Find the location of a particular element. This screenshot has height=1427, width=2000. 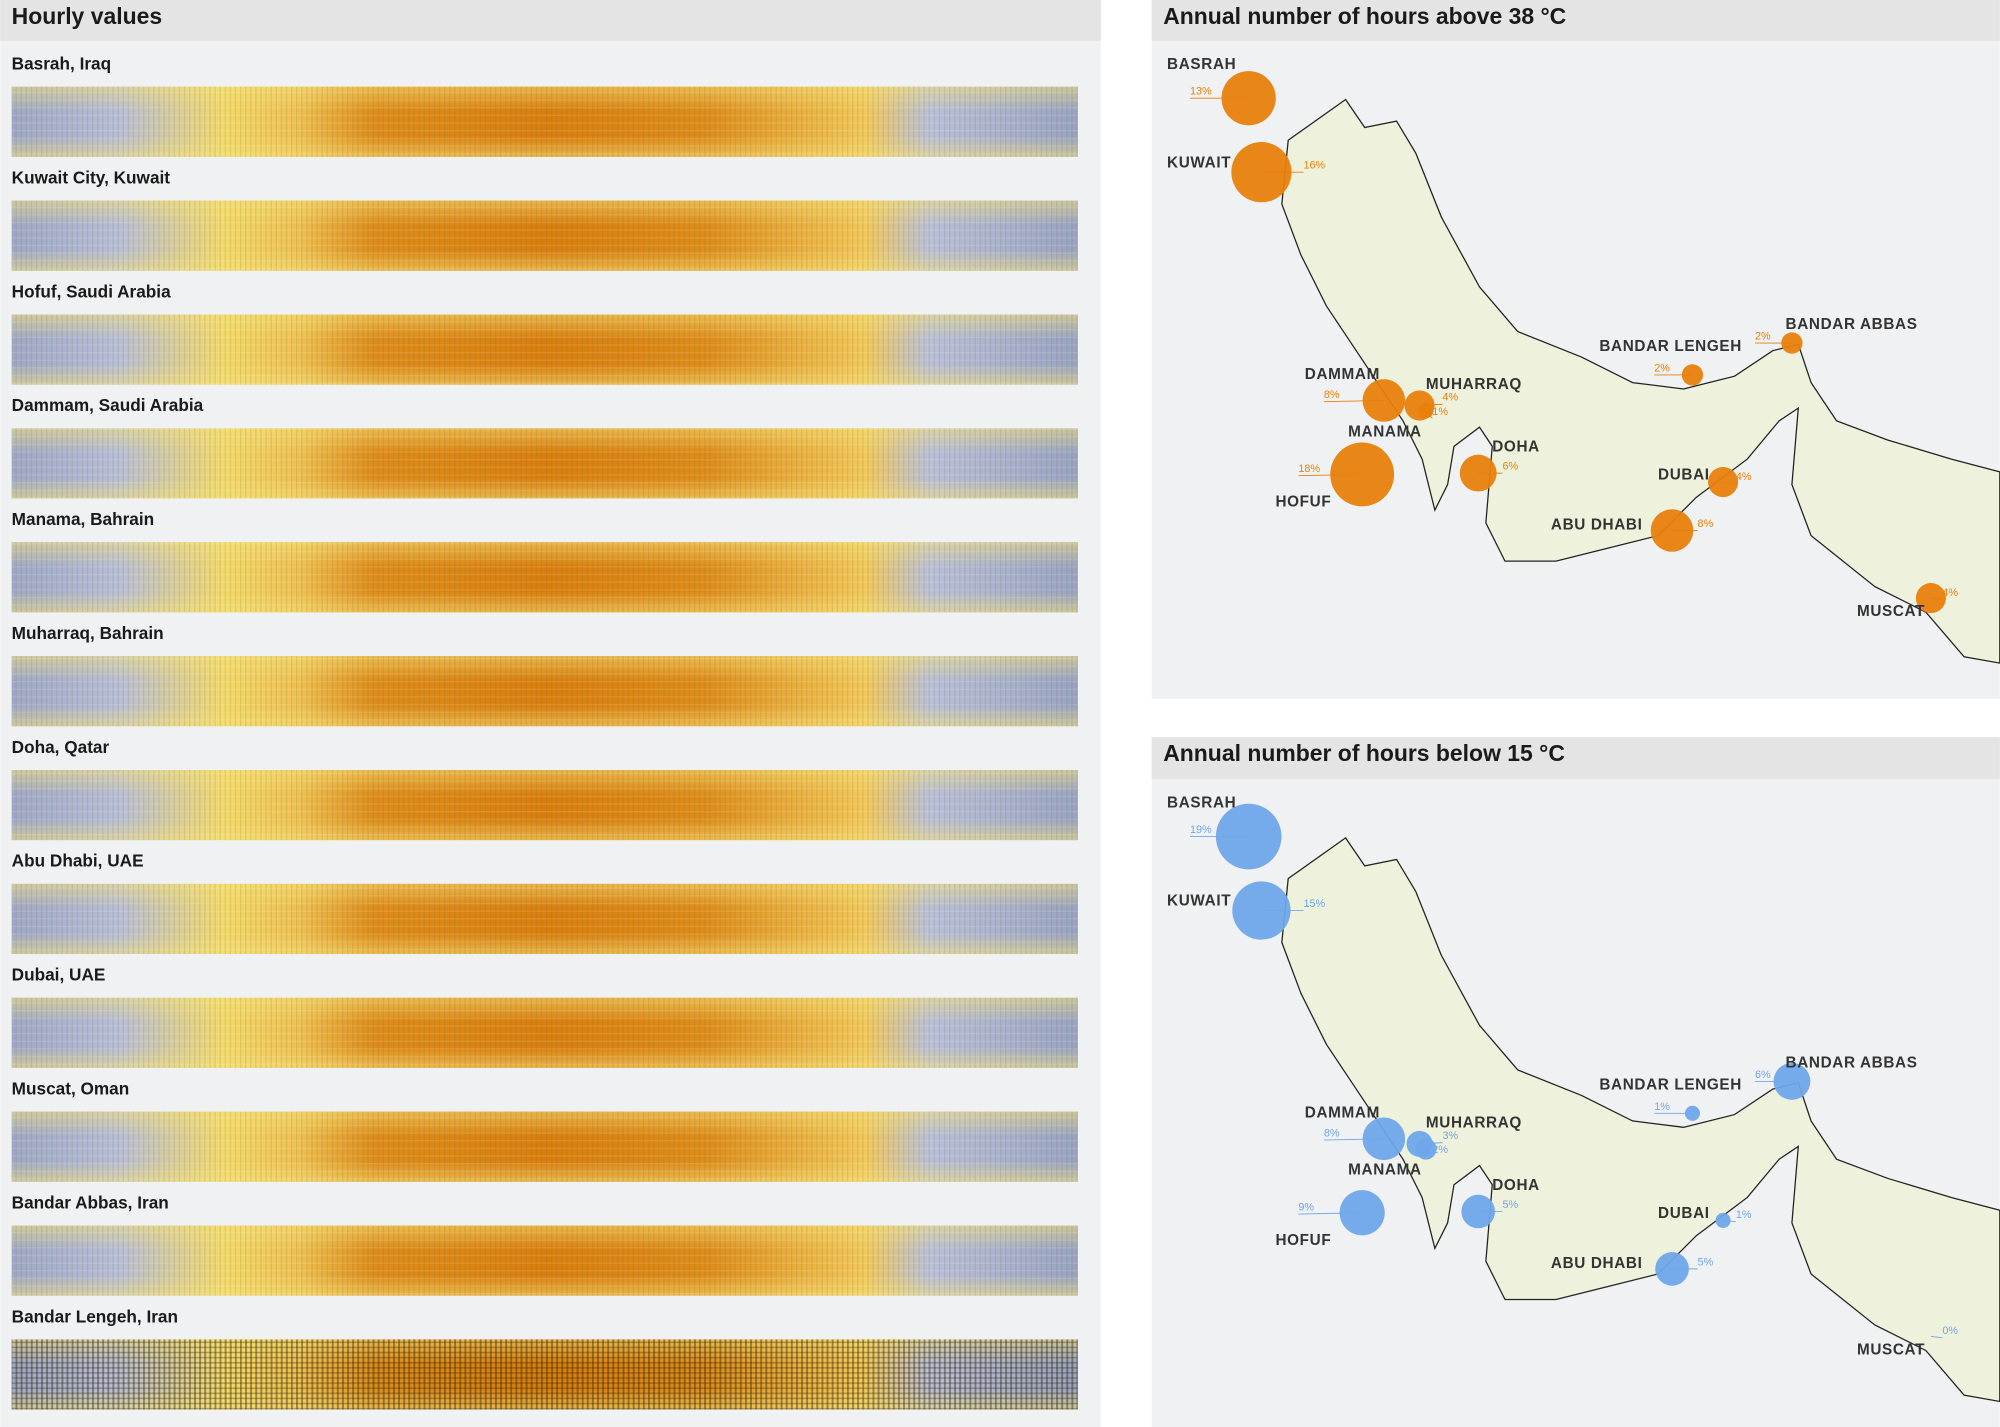

map-title: Annual number of hours below 15 °C is located at coordinates (1364, 753).